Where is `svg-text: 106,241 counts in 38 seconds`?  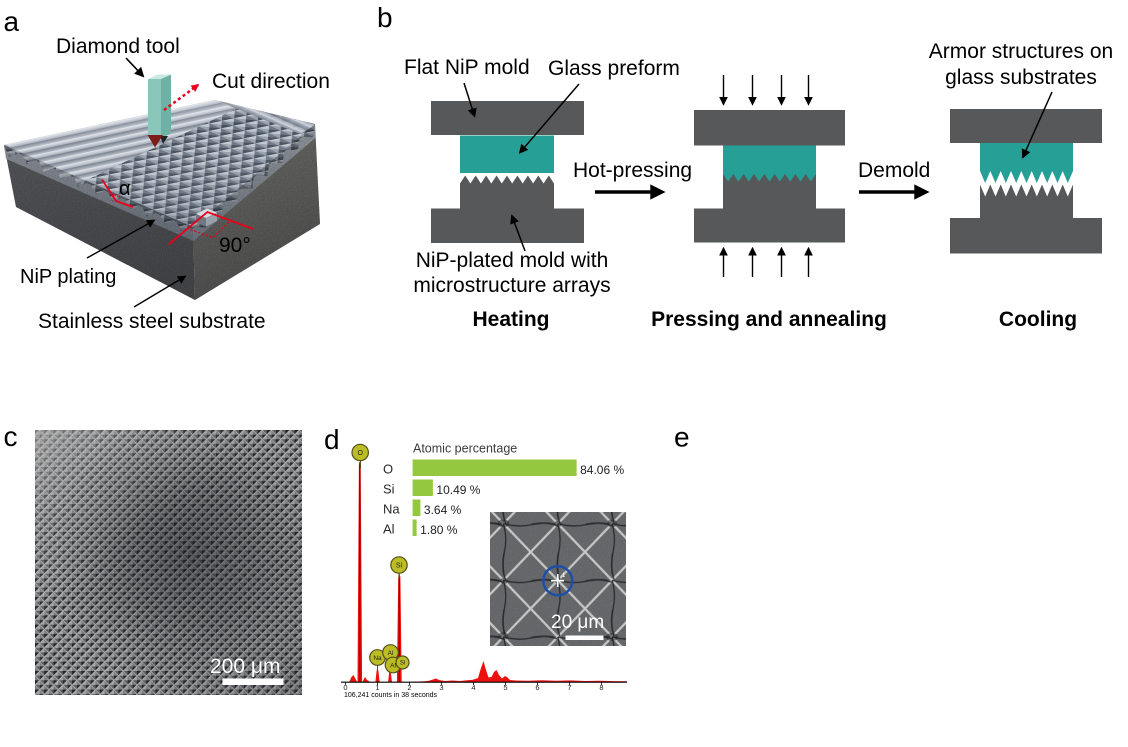 svg-text: 106,241 counts in 38 seconds is located at coordinates (391, 695).